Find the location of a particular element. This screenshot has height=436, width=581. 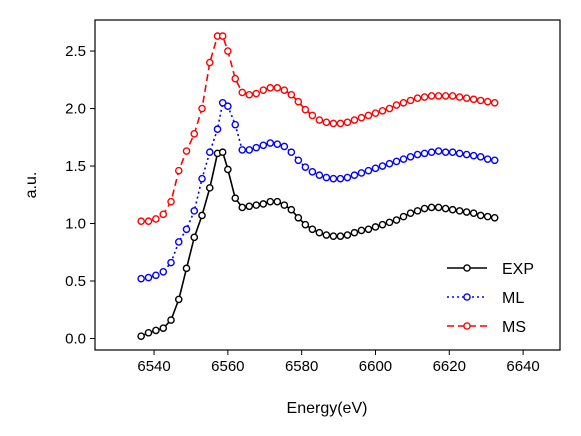

y-tick-label: 2.0 is located at coordinates (75, 109).